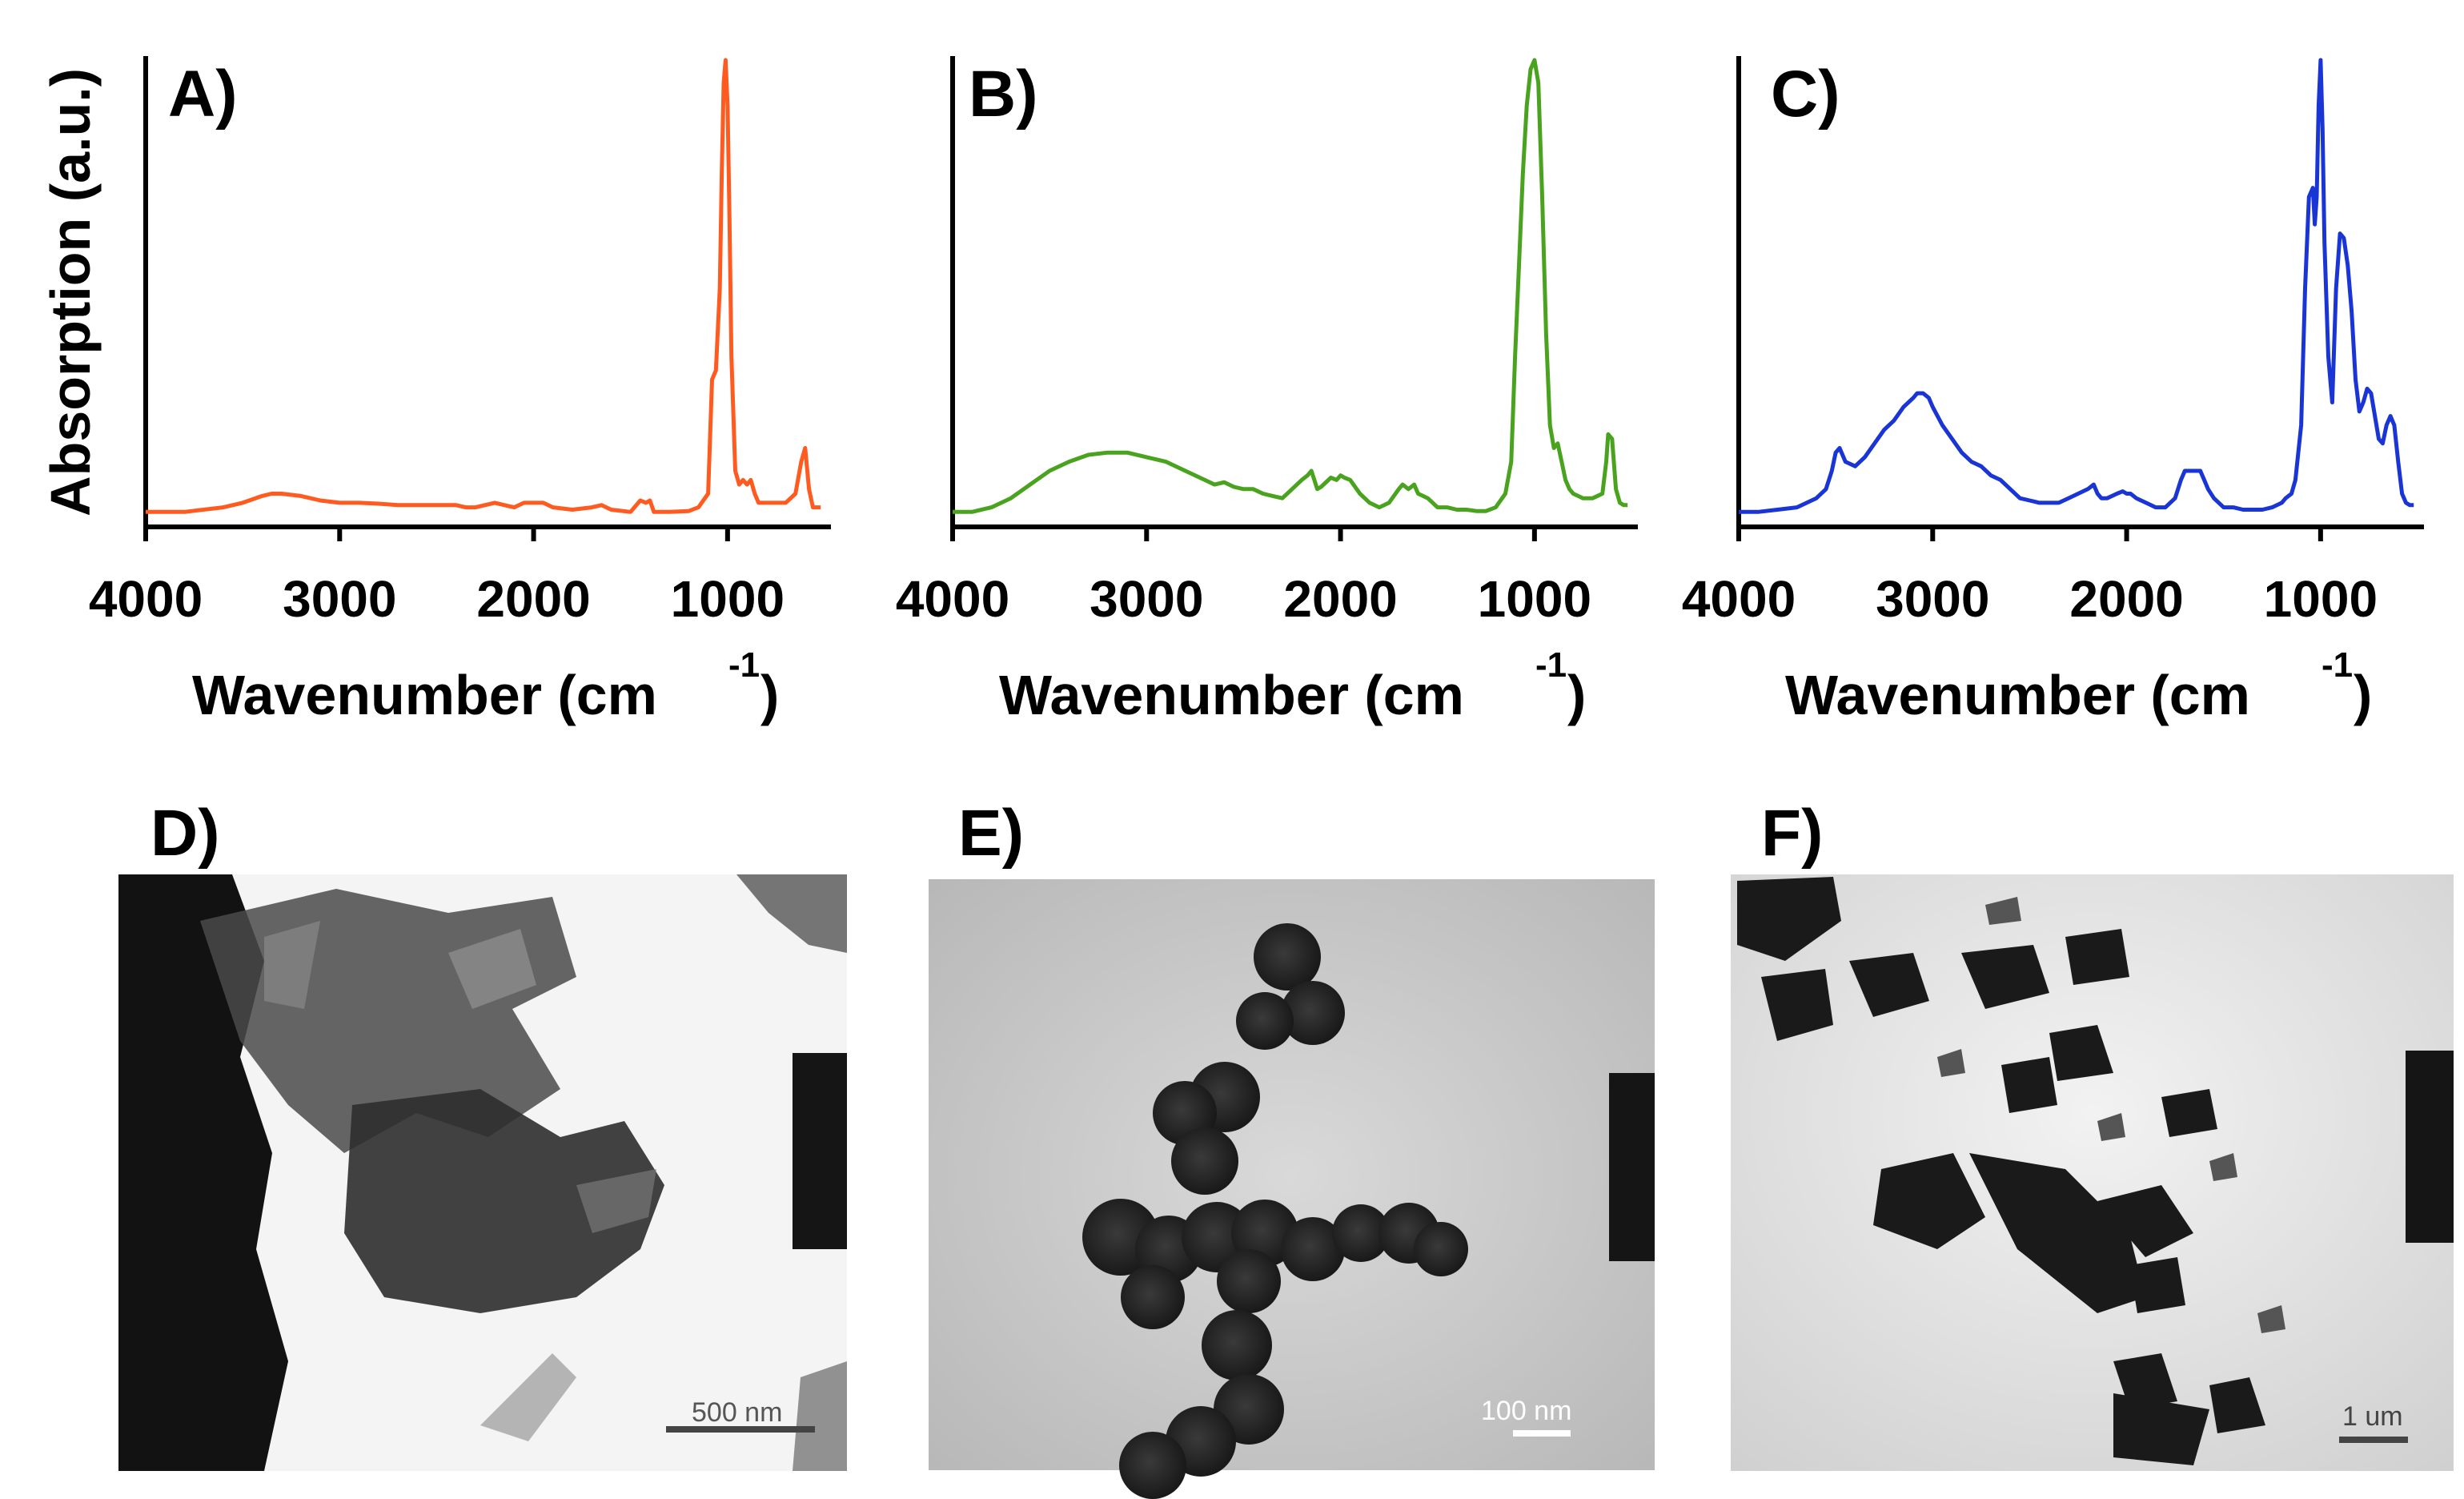 This screenshot has height=1499, width=2464. I want to click on nanoparticle-chain, so click(1275, 1211).